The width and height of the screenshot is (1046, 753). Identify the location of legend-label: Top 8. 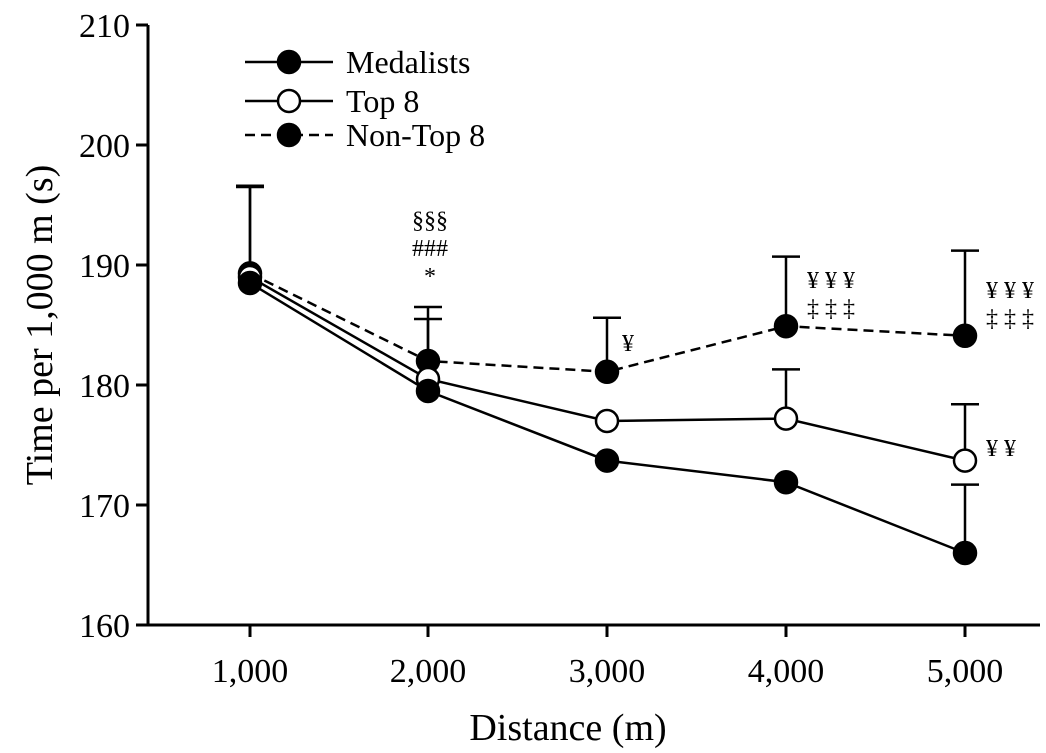
(382, 101).